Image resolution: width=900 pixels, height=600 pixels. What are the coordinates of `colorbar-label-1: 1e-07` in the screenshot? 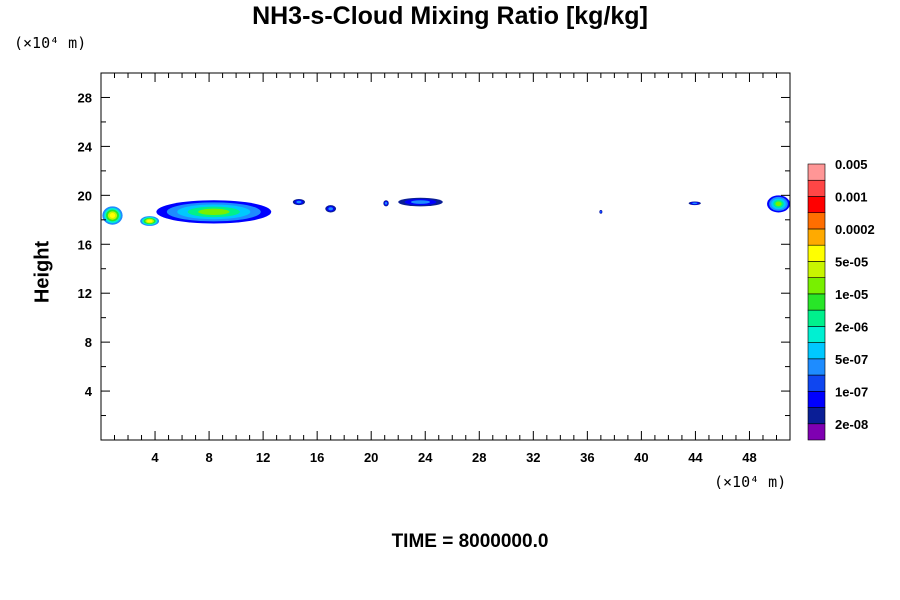 It's located at (851, 391).